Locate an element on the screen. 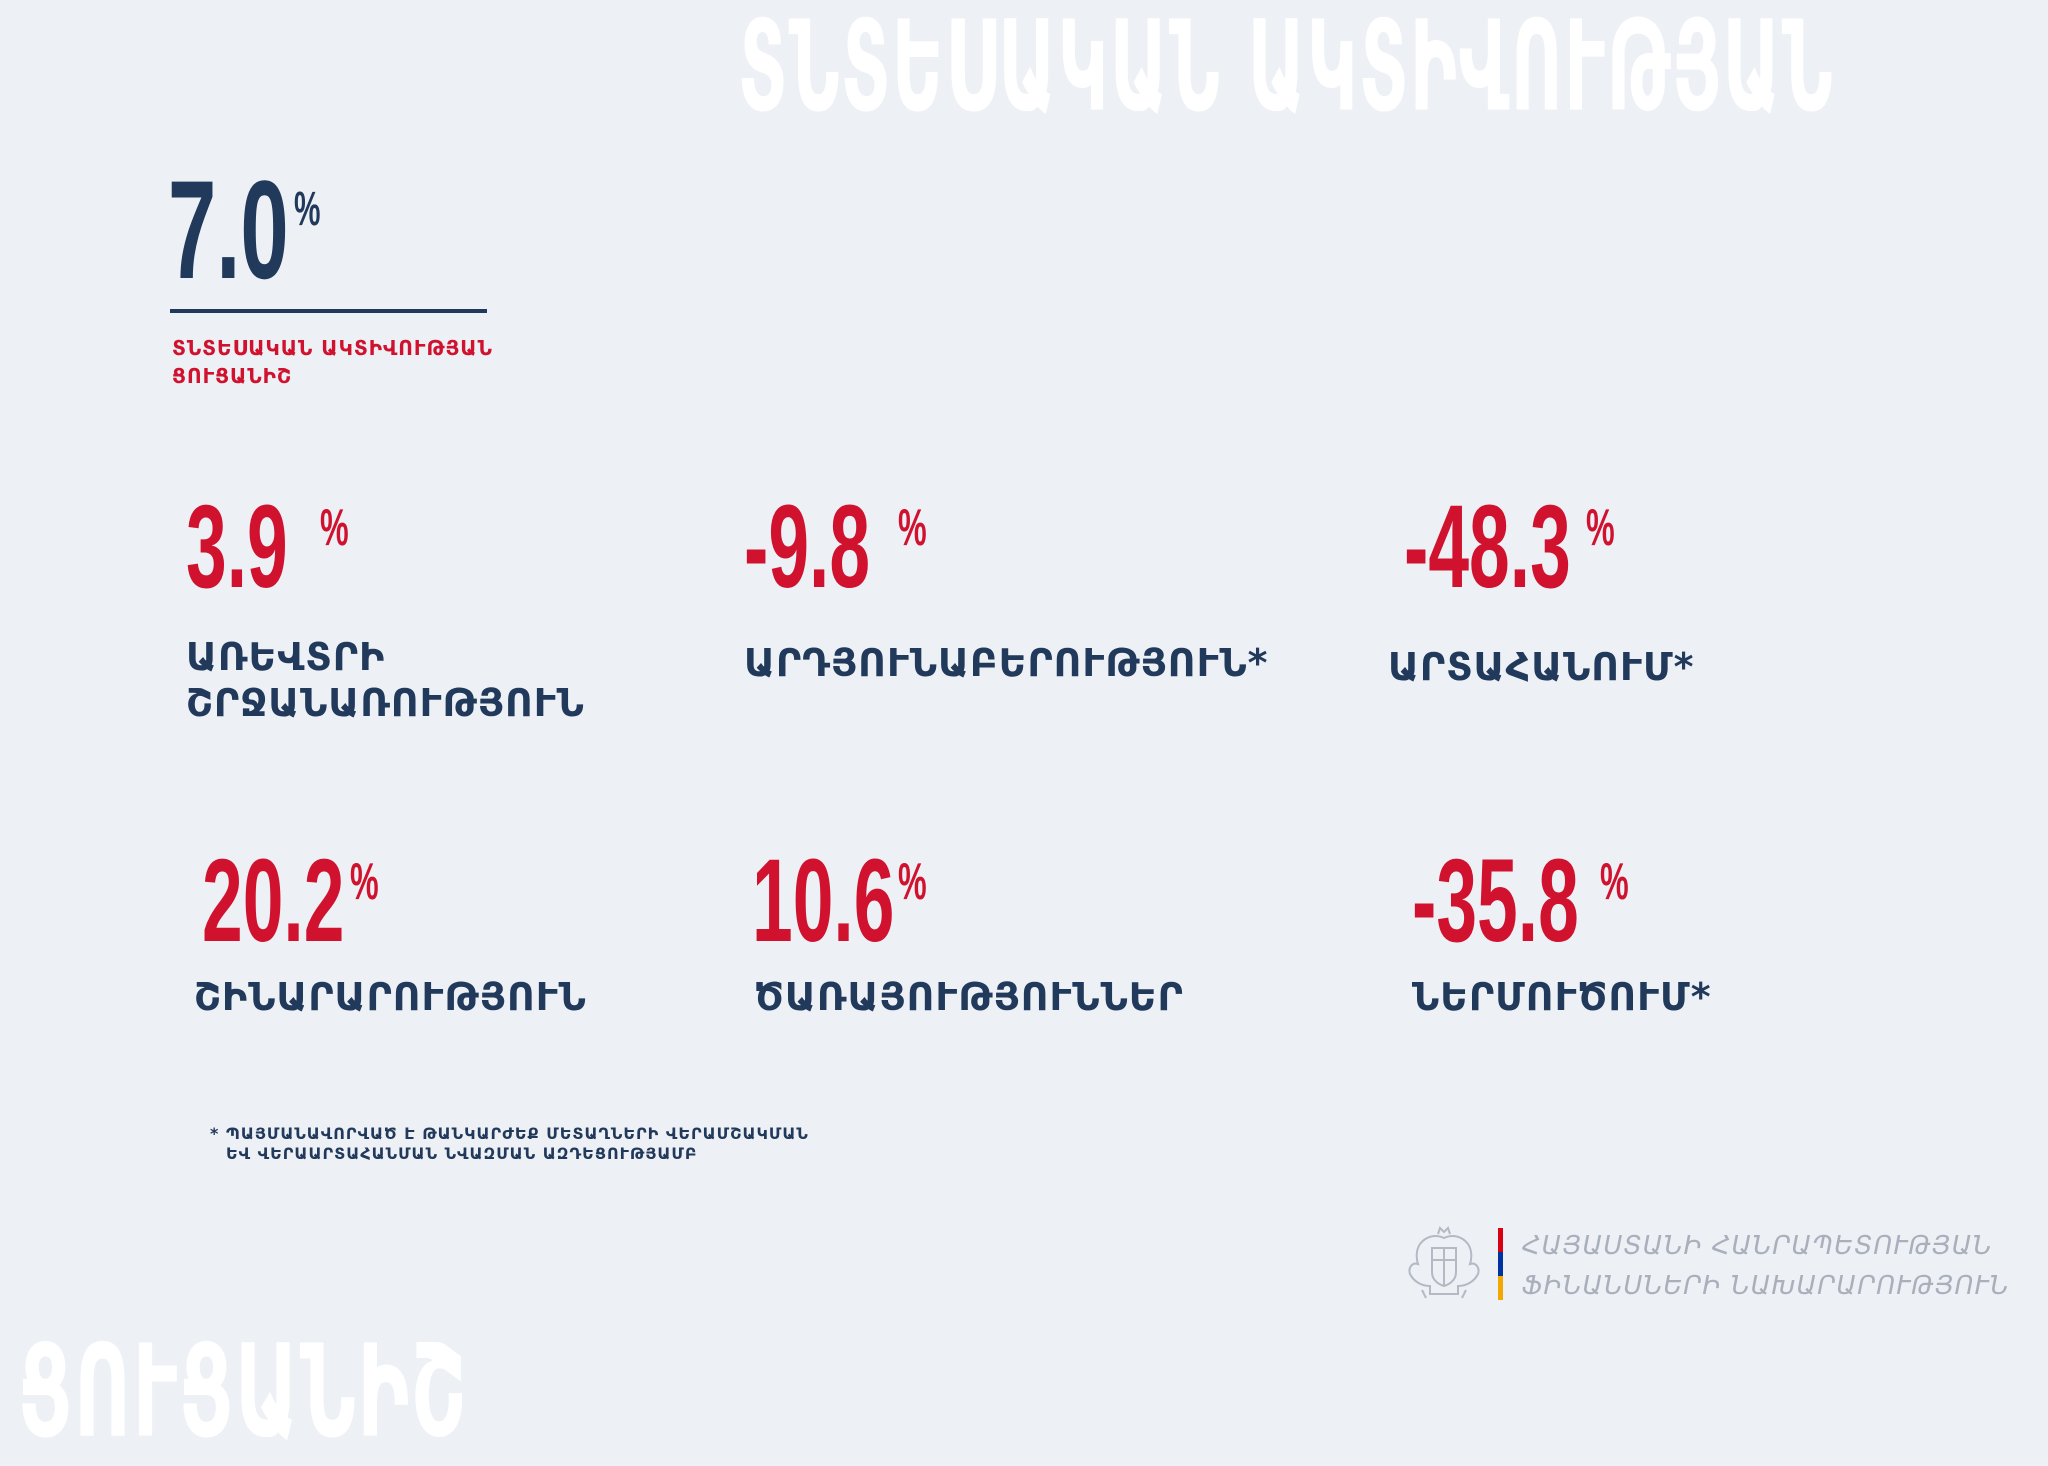 The height and width of the screenshot is (1466, 2048). stat-services-label: ԾԱՌԱՅՈՒԹՅՈՒՆՆԵՐ is located at coordinates (969, 997).